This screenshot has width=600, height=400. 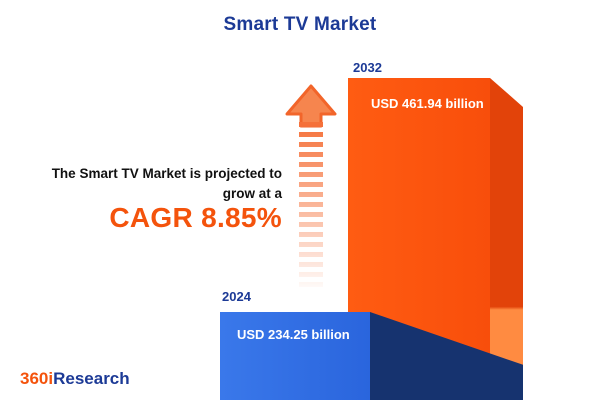 I want to click on cagr-value: CAGR 8.85%, so click(x=195, y=217).